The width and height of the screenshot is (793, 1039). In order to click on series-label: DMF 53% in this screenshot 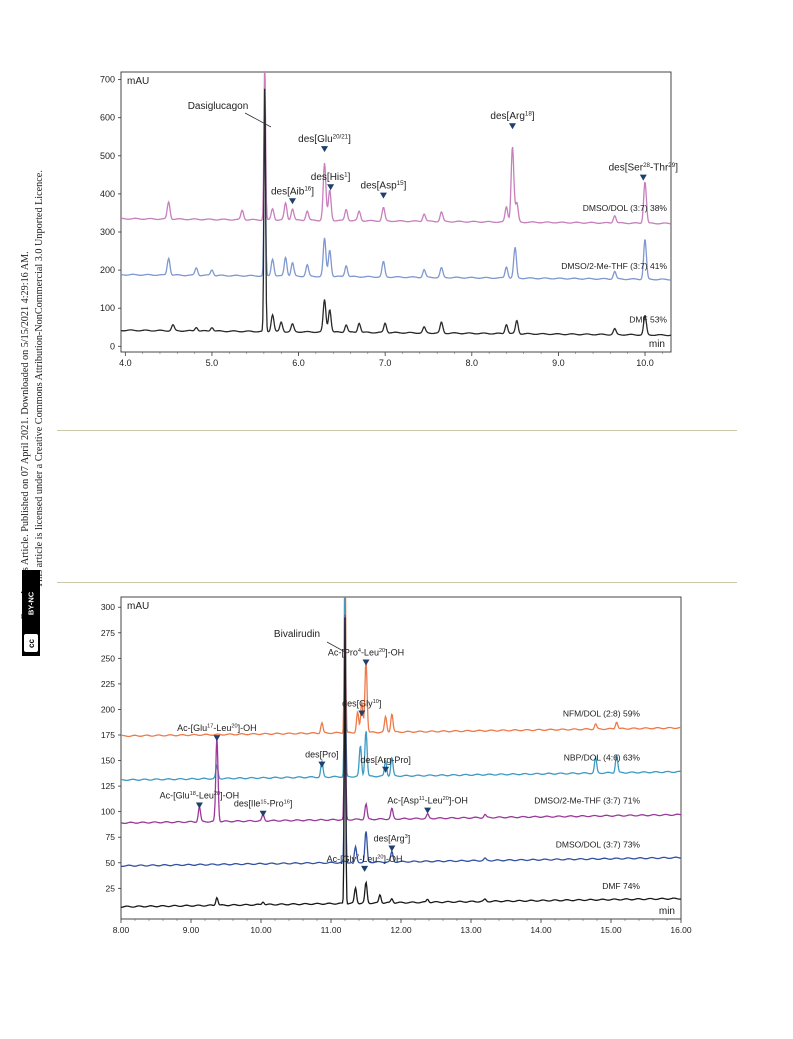, I will do `click(648, 320)`.